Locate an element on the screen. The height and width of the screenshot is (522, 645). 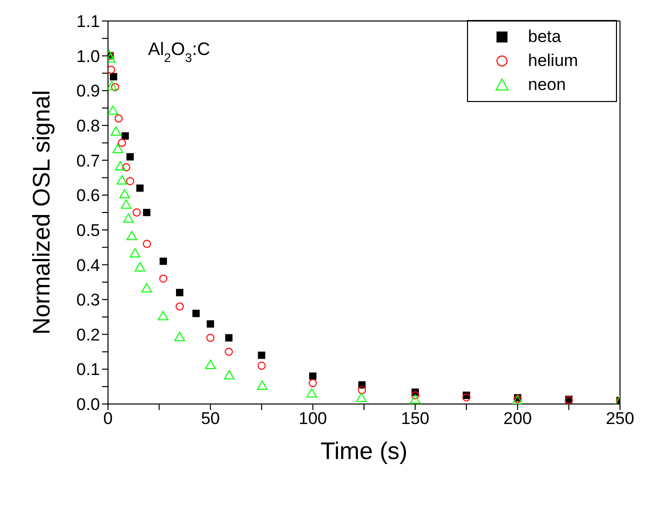
legend-label: helium is located at coordinates (553, 61).